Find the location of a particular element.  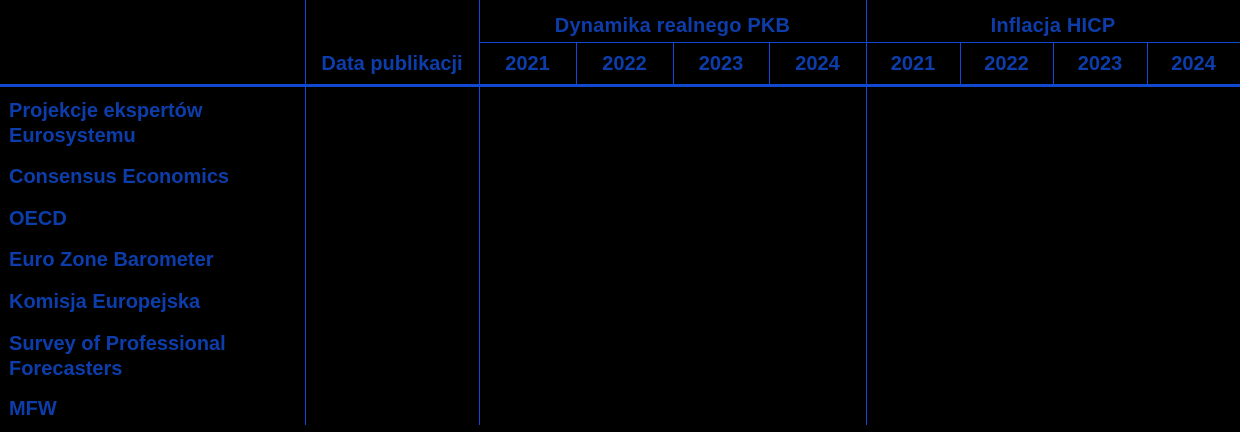

year-header-hicp-2023: 2023 is located at coordinates (1100, 64).